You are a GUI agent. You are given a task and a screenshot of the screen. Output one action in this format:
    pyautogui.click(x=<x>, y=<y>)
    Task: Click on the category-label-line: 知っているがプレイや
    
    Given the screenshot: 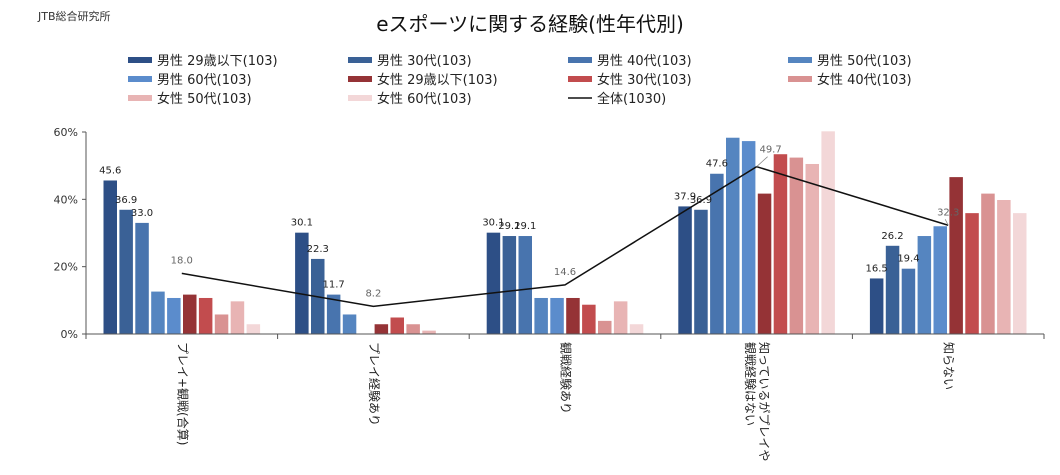 What is the action you would take?
    pyautogui.click(x=764, y=401)
    